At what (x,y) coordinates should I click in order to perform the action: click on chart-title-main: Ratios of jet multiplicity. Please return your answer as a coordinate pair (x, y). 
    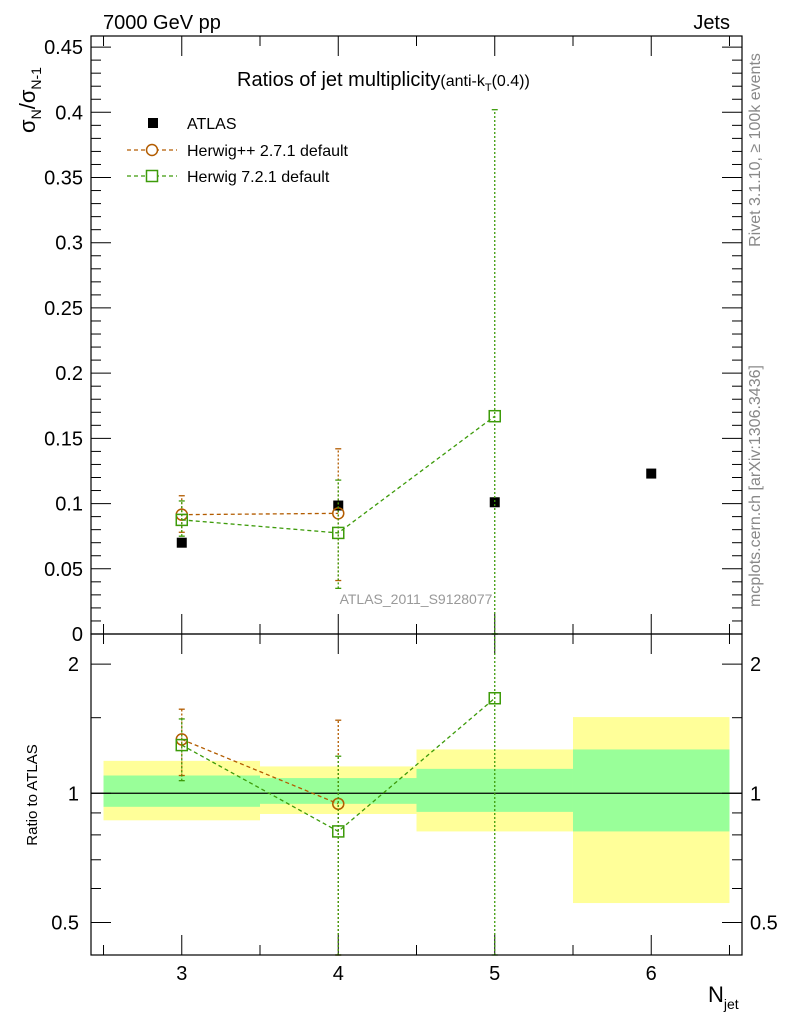
    Looking at the image, I should click on (338, 80).